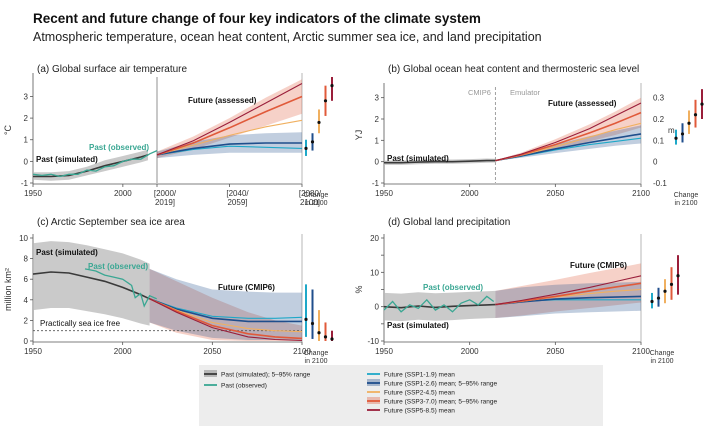 The width and height of the screenshot is (720, 431). Describe the element at coordinates (671, 130) in the screenshot. I see `right-axis-label-b: m` at that location.